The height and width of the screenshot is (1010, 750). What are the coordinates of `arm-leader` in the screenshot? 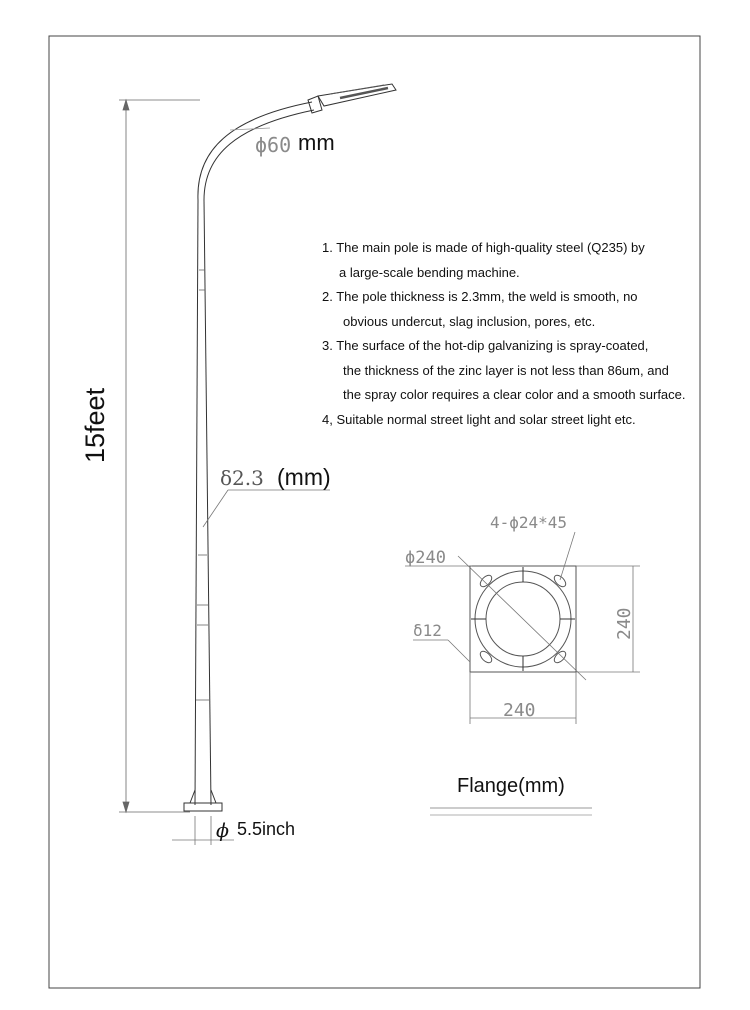 It's located at (250, 129).